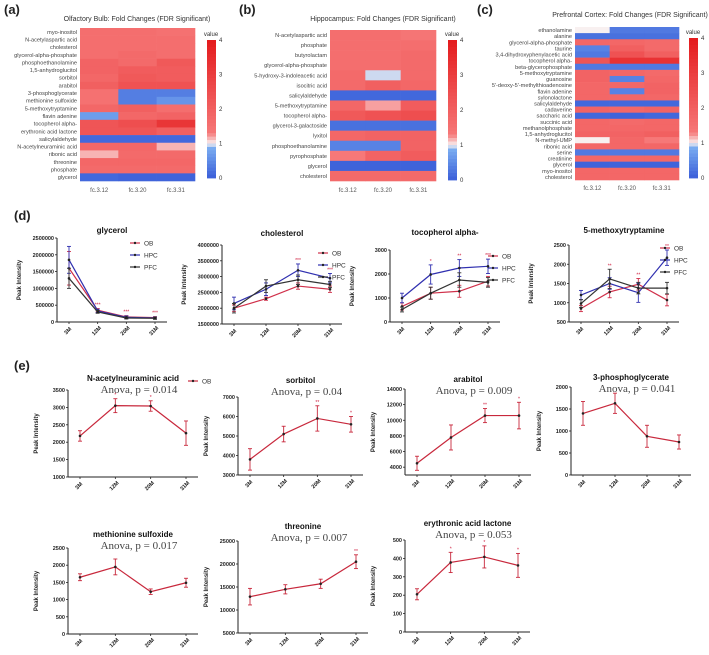 The width and height of the screenshot is (709, 655). What do you see at coordinates (247, 9) in the screenshot?
I see `panel-label-b: (b)` at bounding box center [247, 9].